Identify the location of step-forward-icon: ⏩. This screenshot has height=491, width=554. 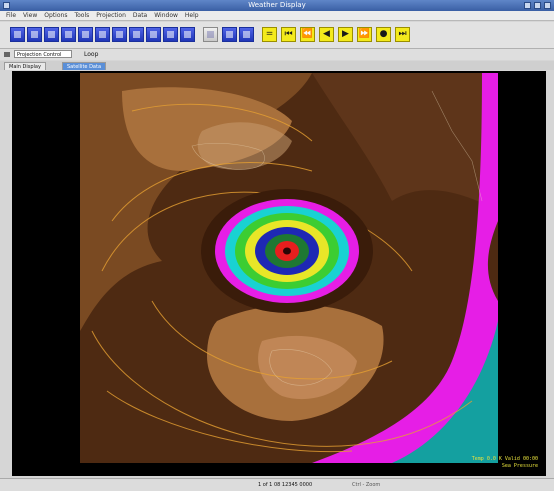
(364, 34).